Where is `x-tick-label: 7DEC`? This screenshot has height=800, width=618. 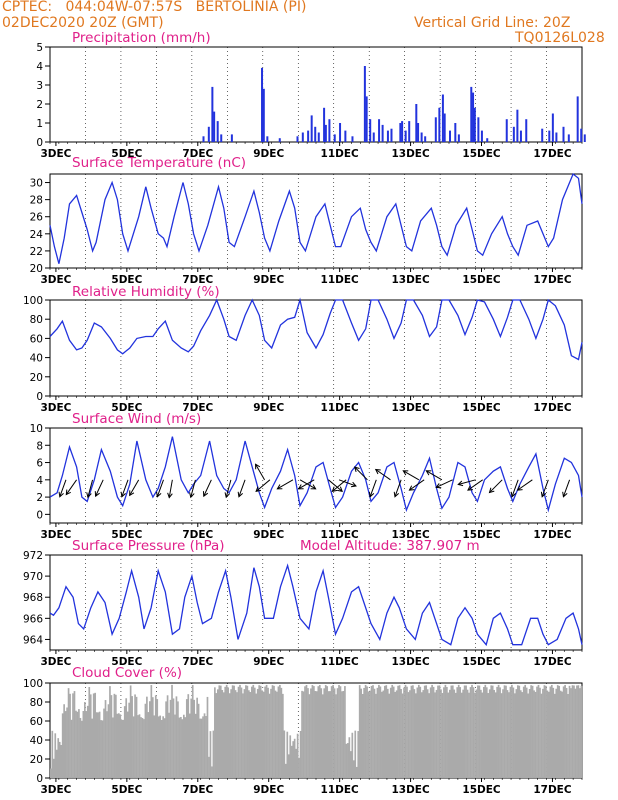
x-tick-label: 7DEC is located at coordinates (197, 154).